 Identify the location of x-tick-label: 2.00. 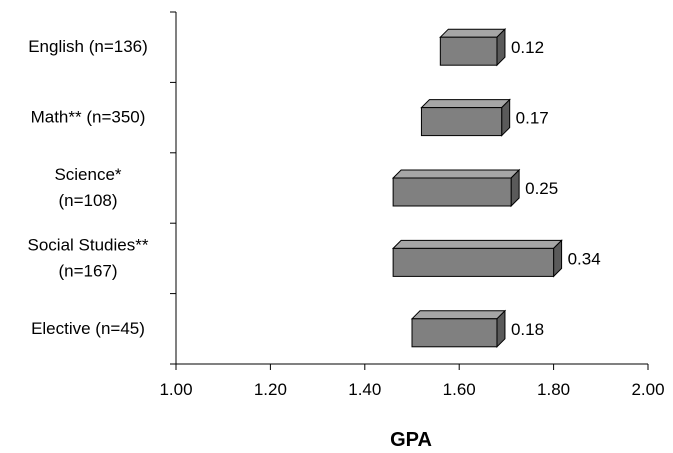
(647, 389).